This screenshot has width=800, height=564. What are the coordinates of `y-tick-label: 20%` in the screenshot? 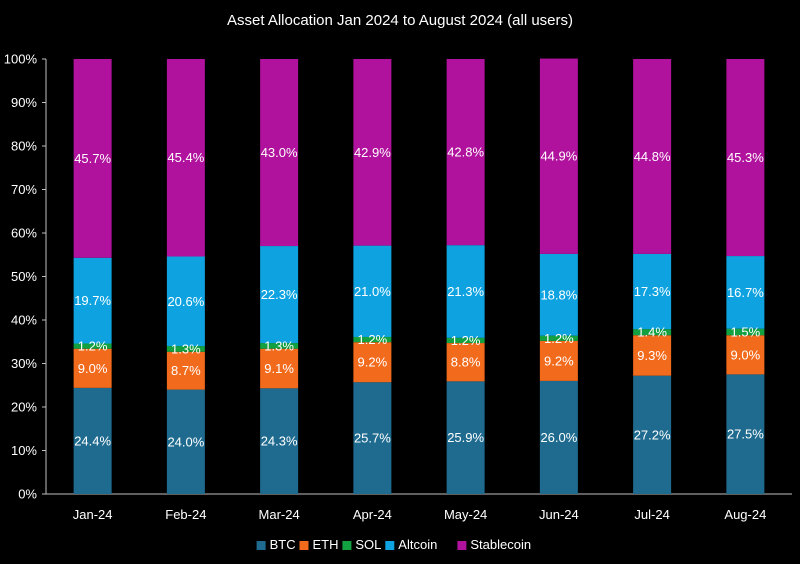 It's located at (24, 407).